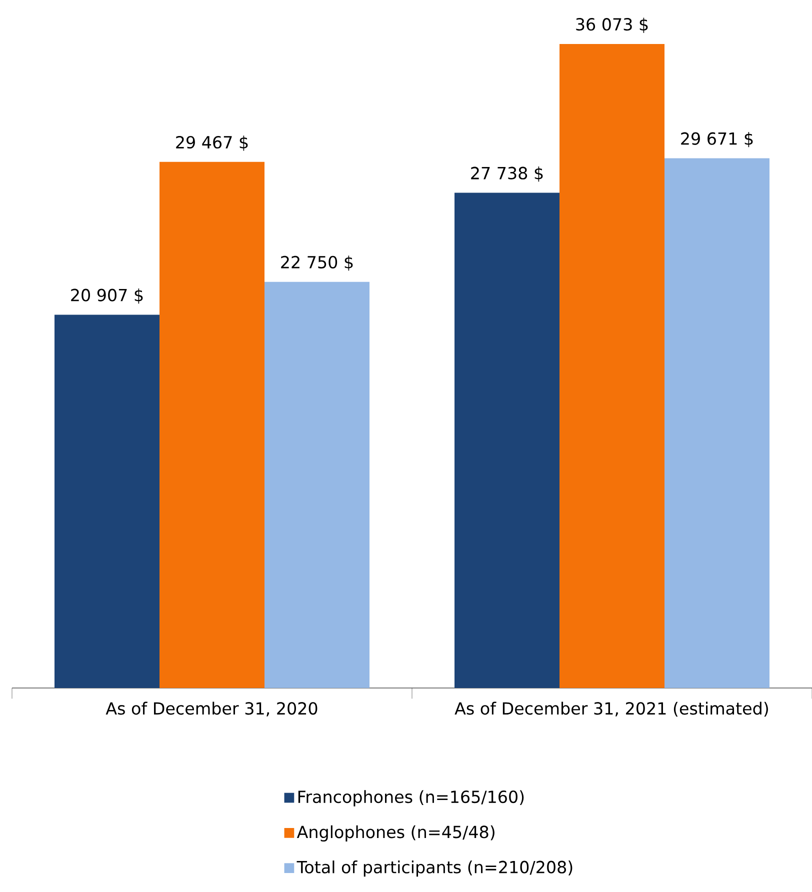 This screenshot has height=892, width=812. Describe the element at coordinates (507, 174) in the screenshot. I see `data-label: 27 738 $` at that location.